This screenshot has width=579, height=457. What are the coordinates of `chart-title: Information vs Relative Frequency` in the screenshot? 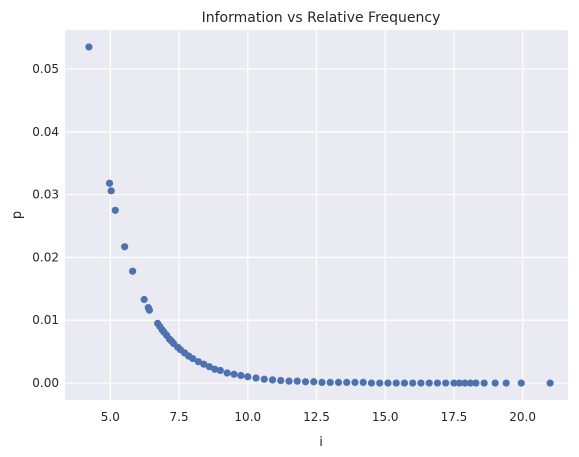 It's located at (321, 18).